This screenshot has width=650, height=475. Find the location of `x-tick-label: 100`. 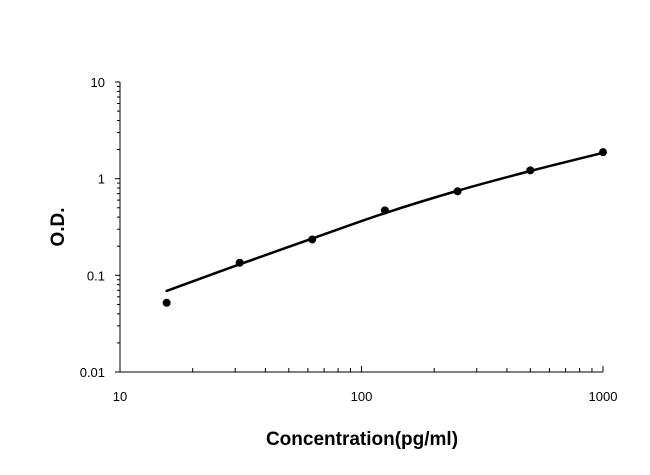

x-tick-label: 100 is located at coordinates (362, 396).